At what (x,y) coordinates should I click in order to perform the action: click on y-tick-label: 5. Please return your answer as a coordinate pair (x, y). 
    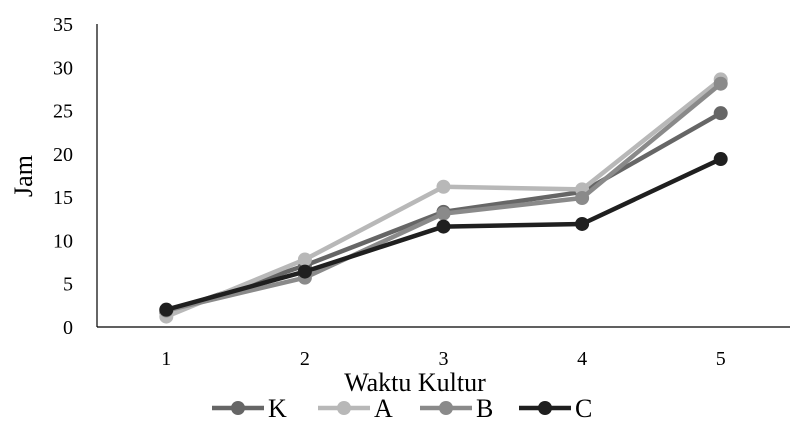
    Looking at the image, I should click on (68, 285).